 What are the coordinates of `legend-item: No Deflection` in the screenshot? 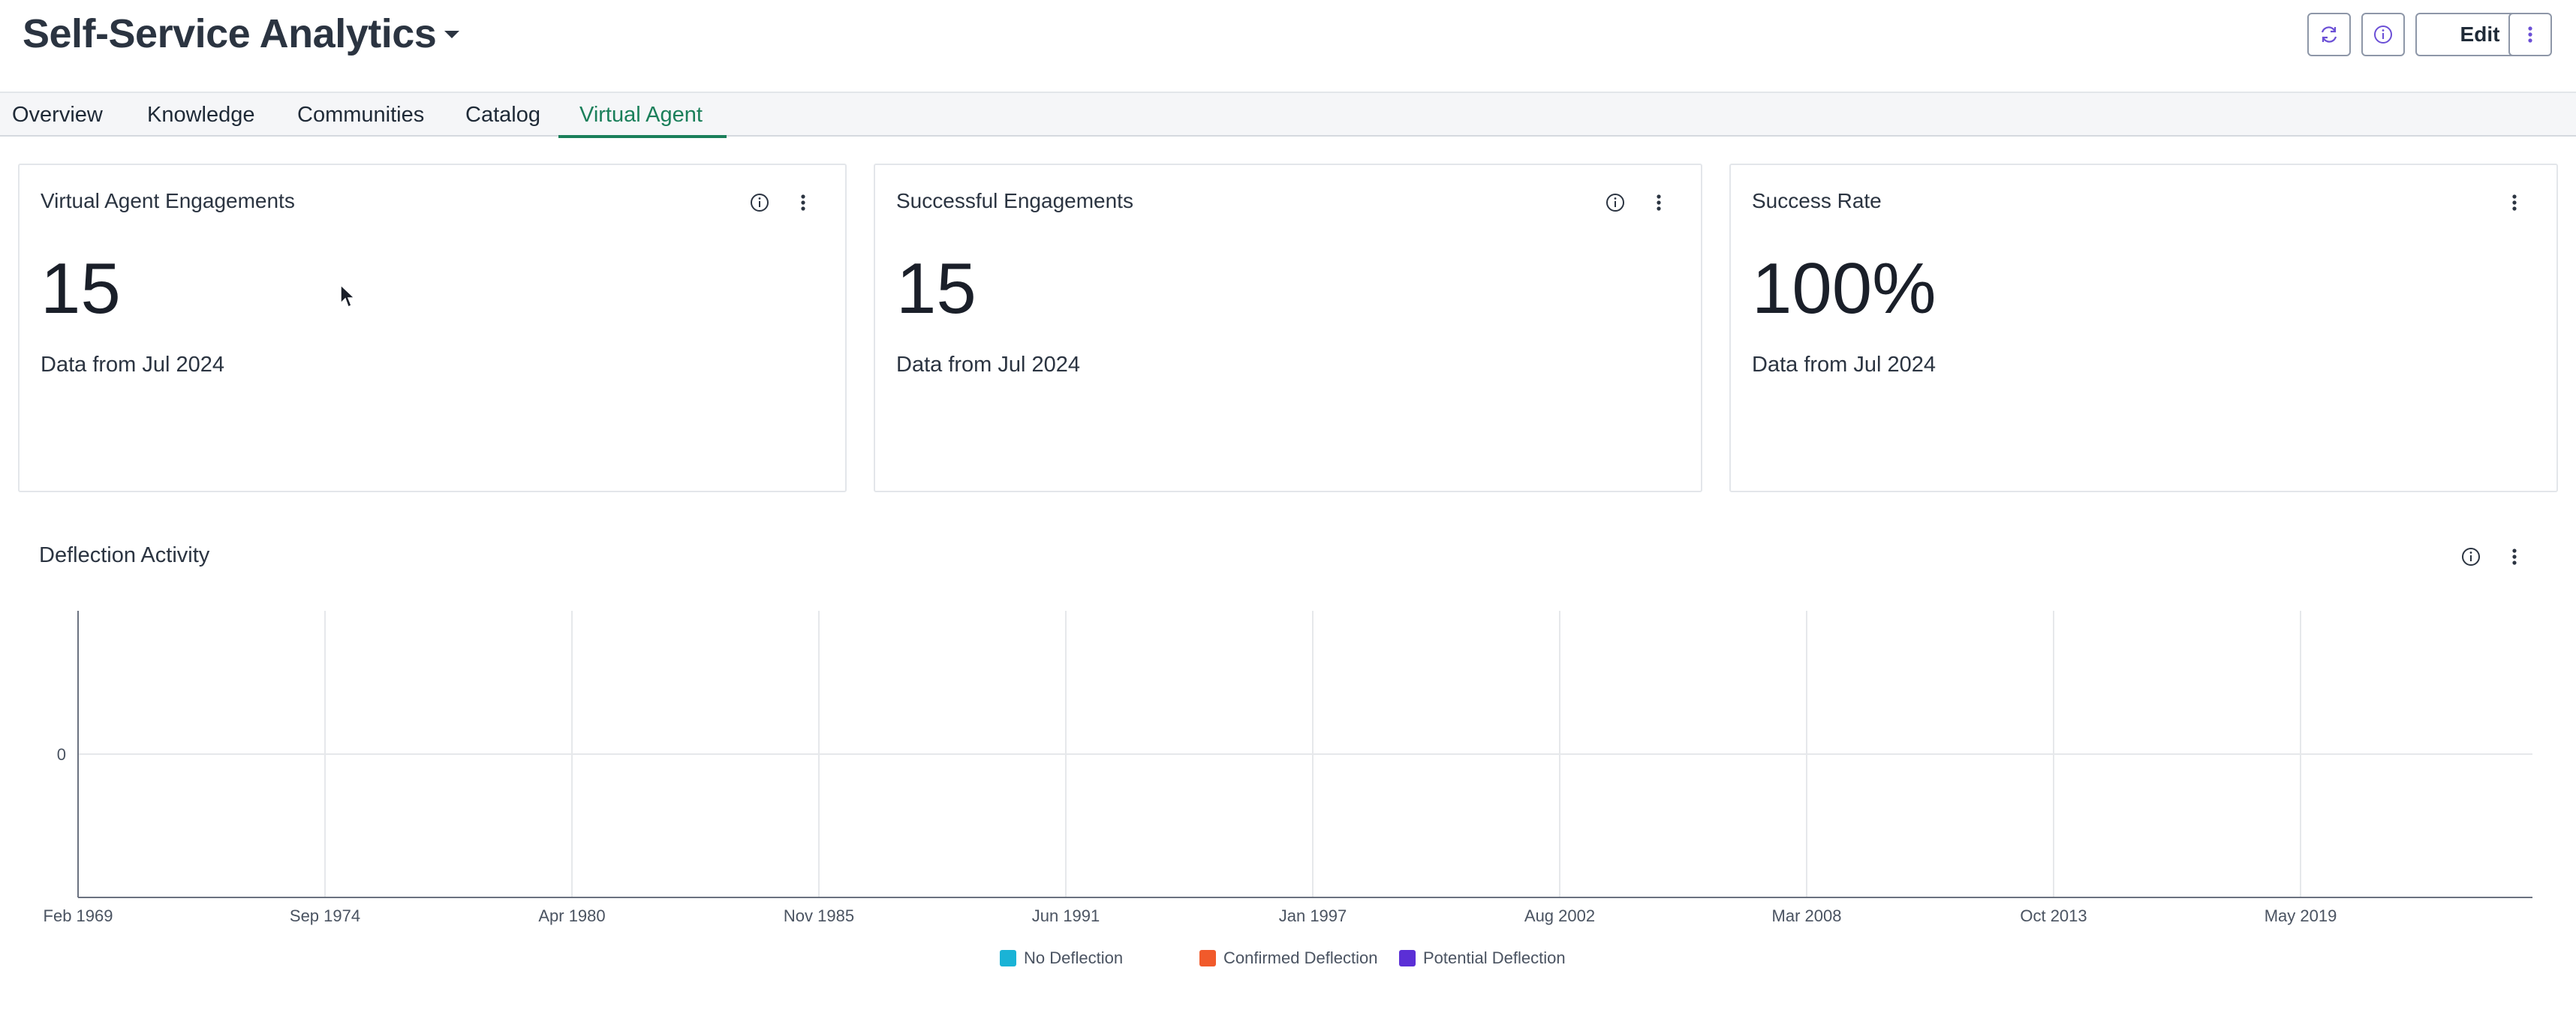 It's located at (1061, 958).